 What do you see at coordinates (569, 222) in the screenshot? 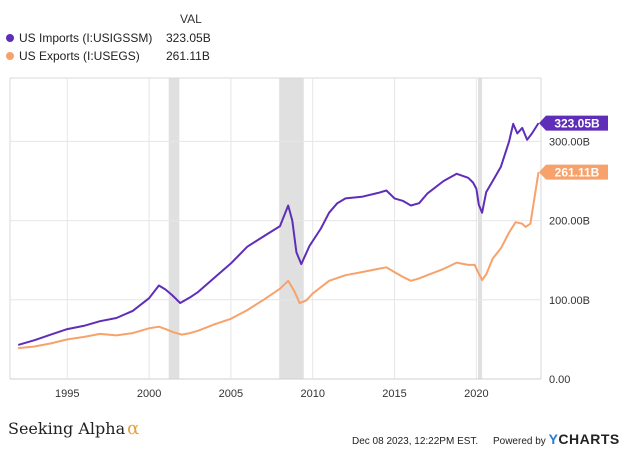
I see `y-tick-label: 200.00B` at bounding box center [569, 222].